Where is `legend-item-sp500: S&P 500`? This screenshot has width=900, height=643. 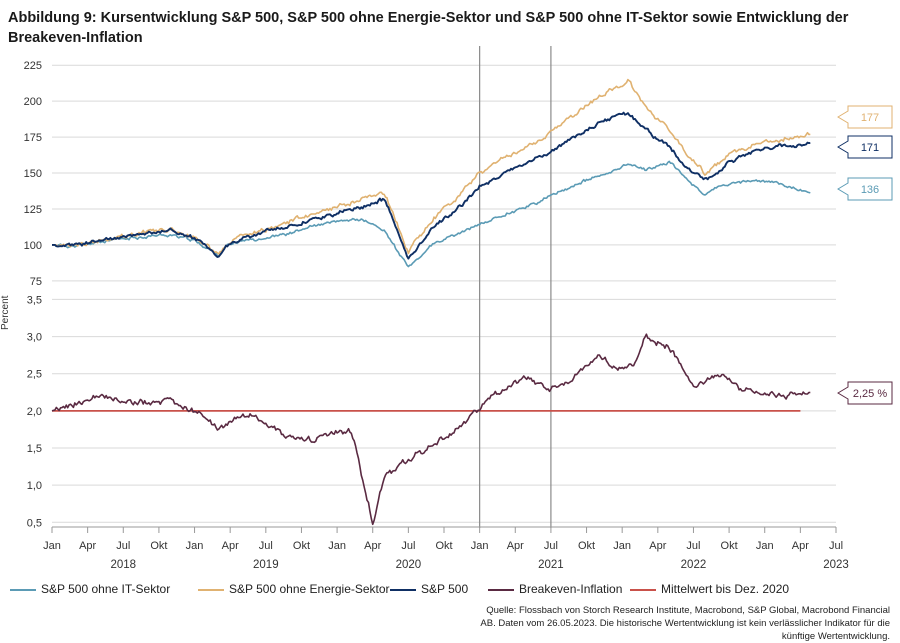
legend-item-sp500: S&P 500 is located at coordinates (429, 589).